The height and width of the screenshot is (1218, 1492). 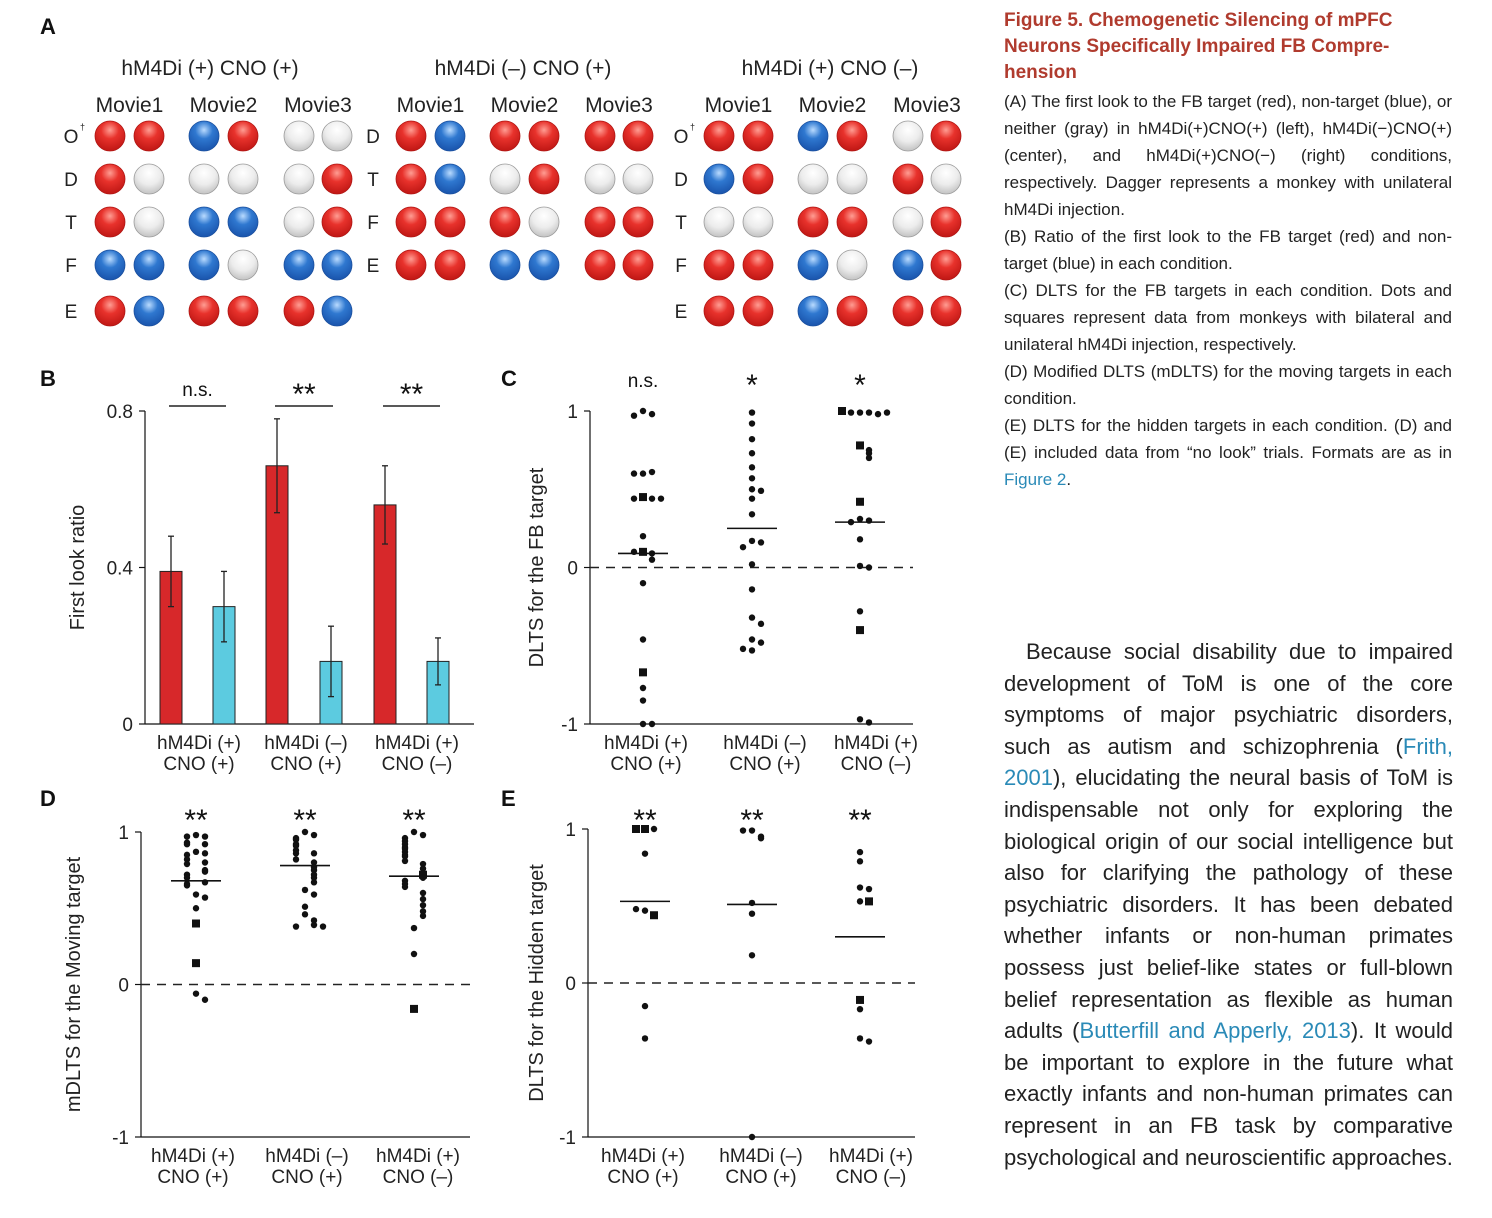 What do you see at coordinates (860, 820) in the screenshot?
I see `significance-label: **` at bounding box center [860, 820].